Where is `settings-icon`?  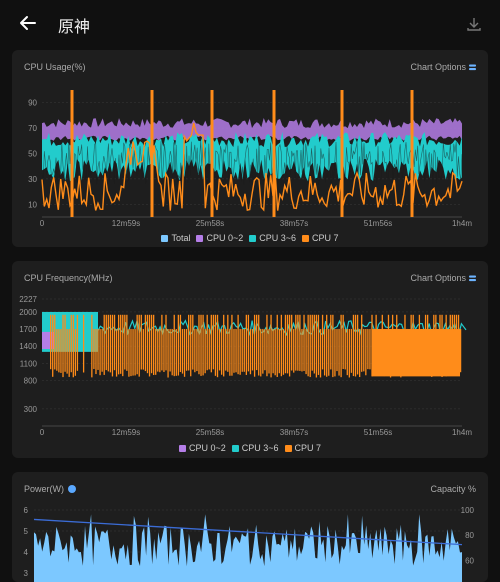
settings-icon is located at coordinates (72, 489).